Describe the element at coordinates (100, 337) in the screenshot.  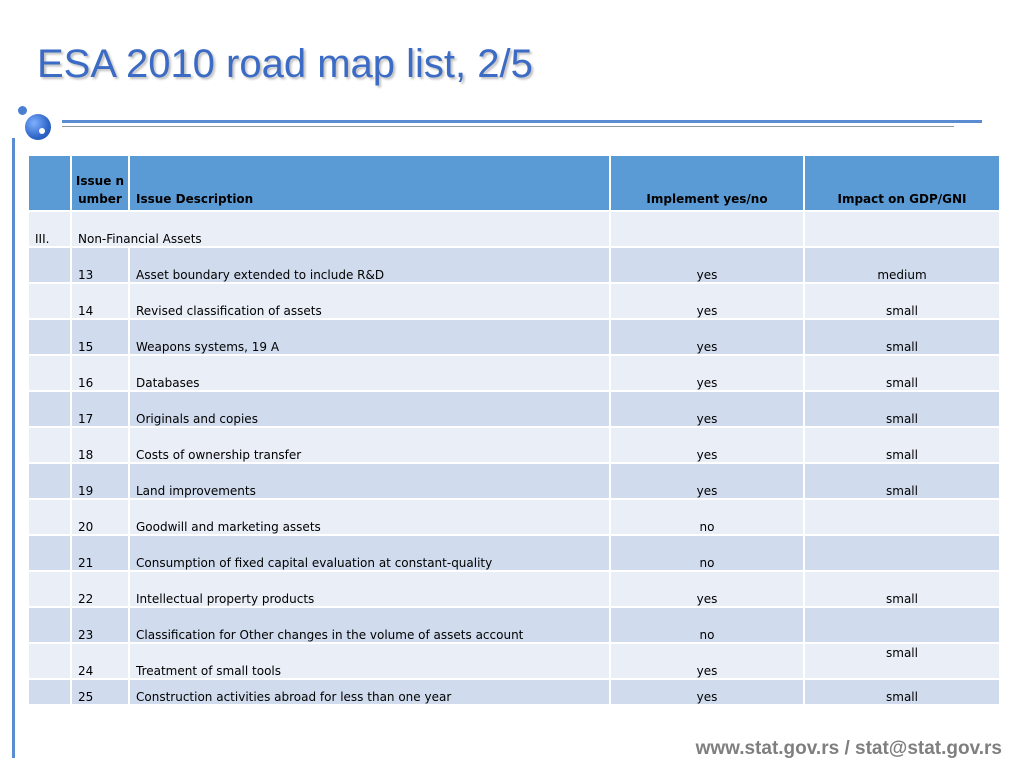
I see `row-number: 15` at that location.